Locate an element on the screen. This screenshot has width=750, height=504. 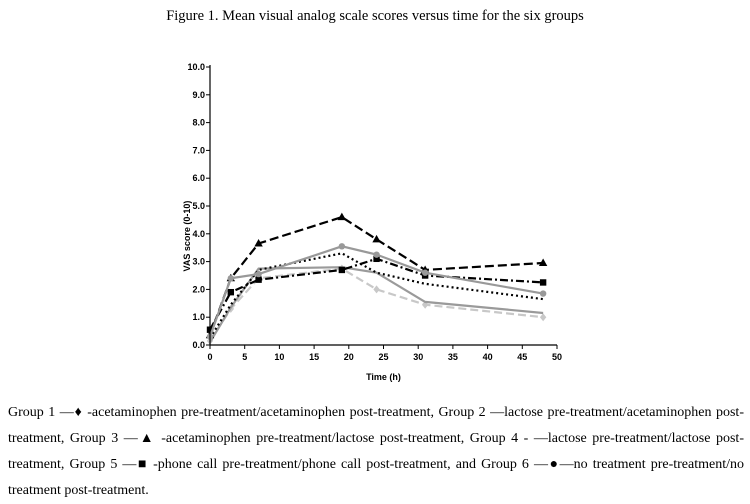
x-tick-label: 15 is located at coordinates (314, 357).